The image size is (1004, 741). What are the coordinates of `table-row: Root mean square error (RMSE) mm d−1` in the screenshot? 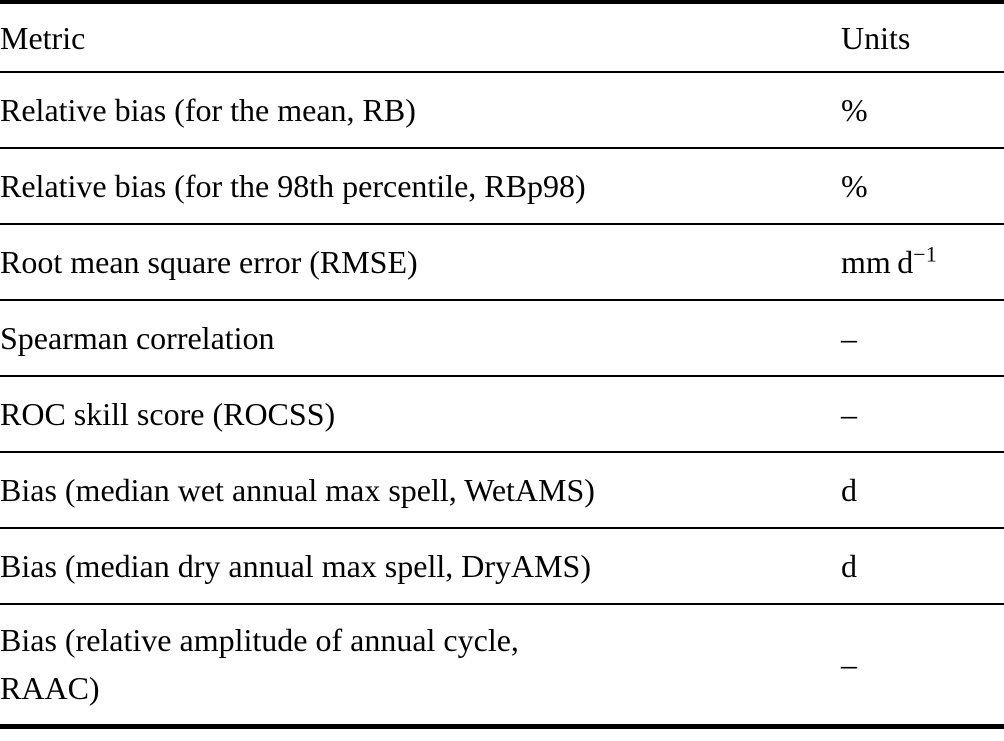 It's located at (502, 262).